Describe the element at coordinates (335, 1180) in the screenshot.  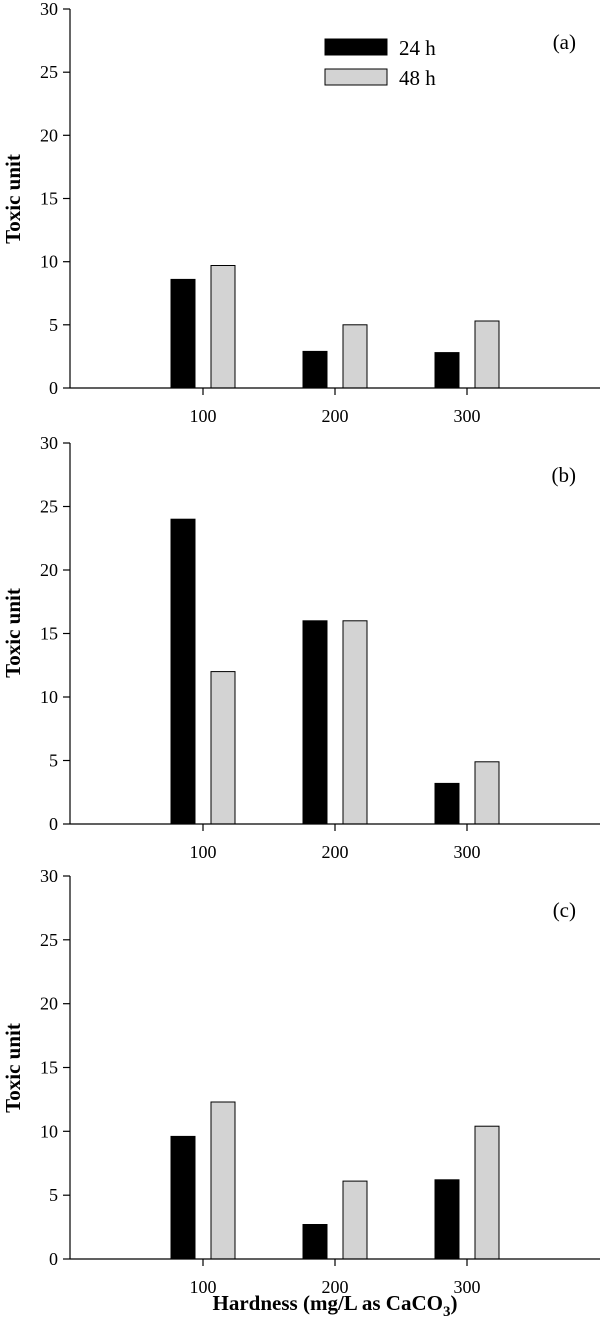
I see `panel-c-bars` at that location.